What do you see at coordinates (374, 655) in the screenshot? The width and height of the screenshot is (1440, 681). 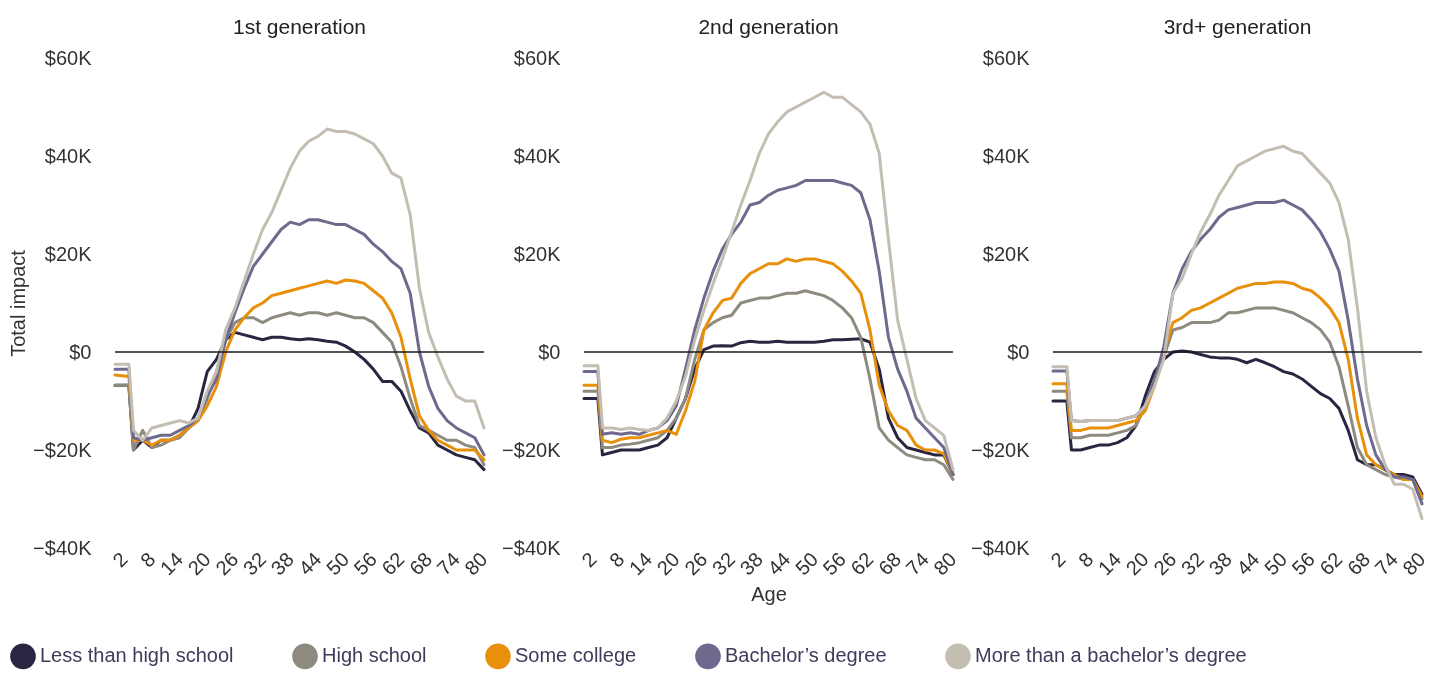 I see `legend-label: High school` at bounding box center [374, 655].